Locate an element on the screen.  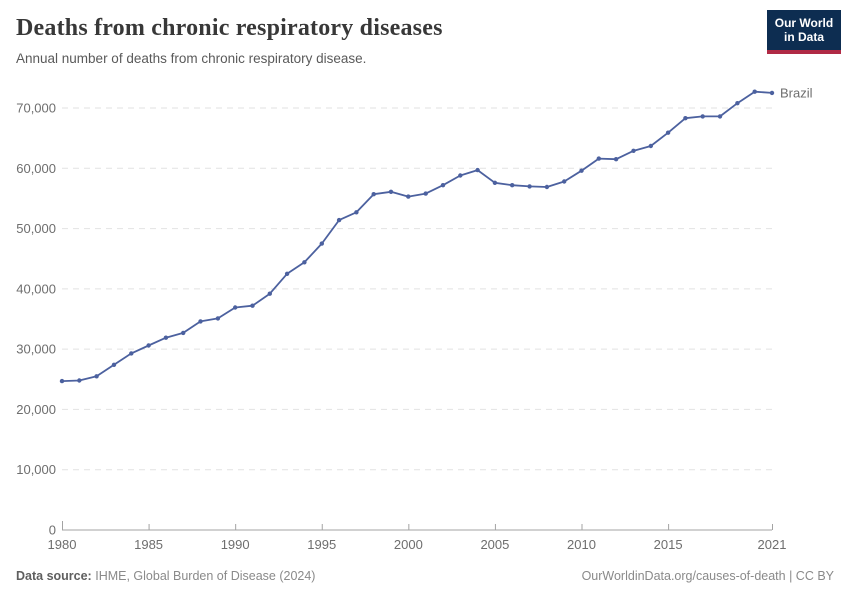
owid-logo: Our World in Data is located at coordinates (804, 32).